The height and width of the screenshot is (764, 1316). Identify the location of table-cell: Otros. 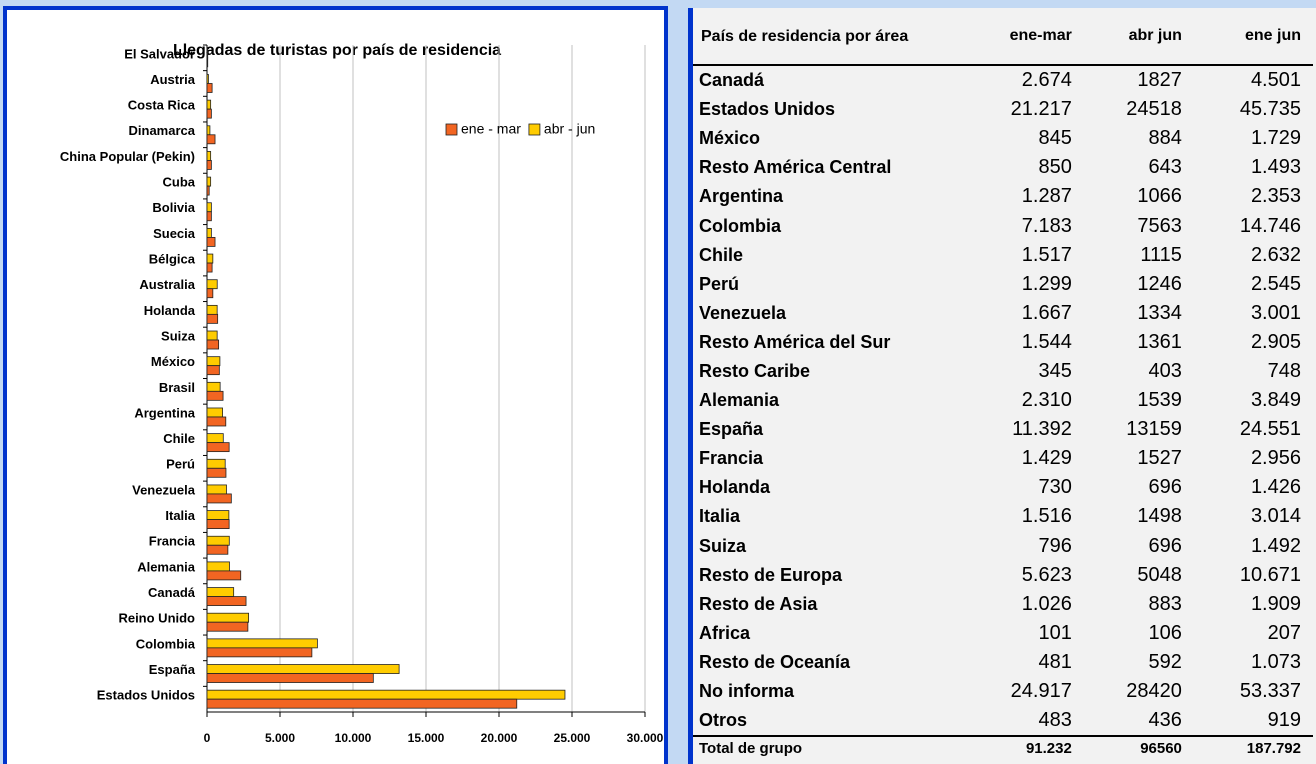
(723, 720).